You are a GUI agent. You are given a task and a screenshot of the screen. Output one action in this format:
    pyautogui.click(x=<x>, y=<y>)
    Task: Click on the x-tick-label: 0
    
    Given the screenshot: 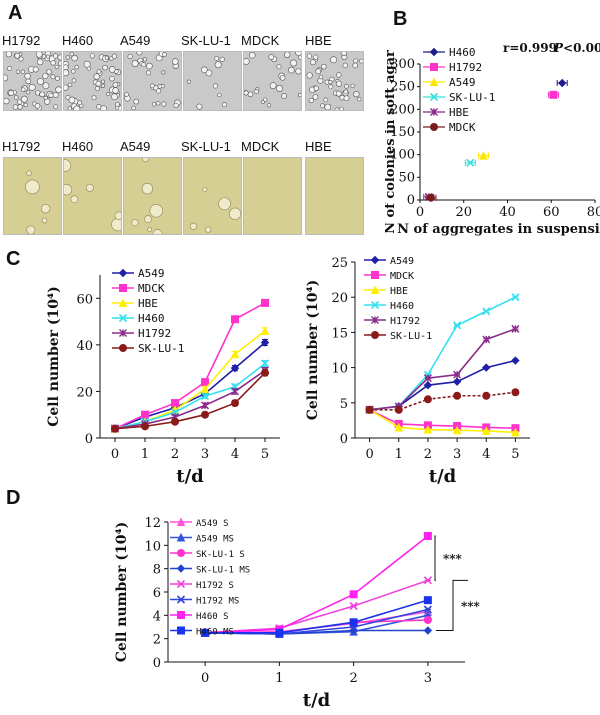 What is the action you would take?
    pyautogui.click(x=369, y=454)
    